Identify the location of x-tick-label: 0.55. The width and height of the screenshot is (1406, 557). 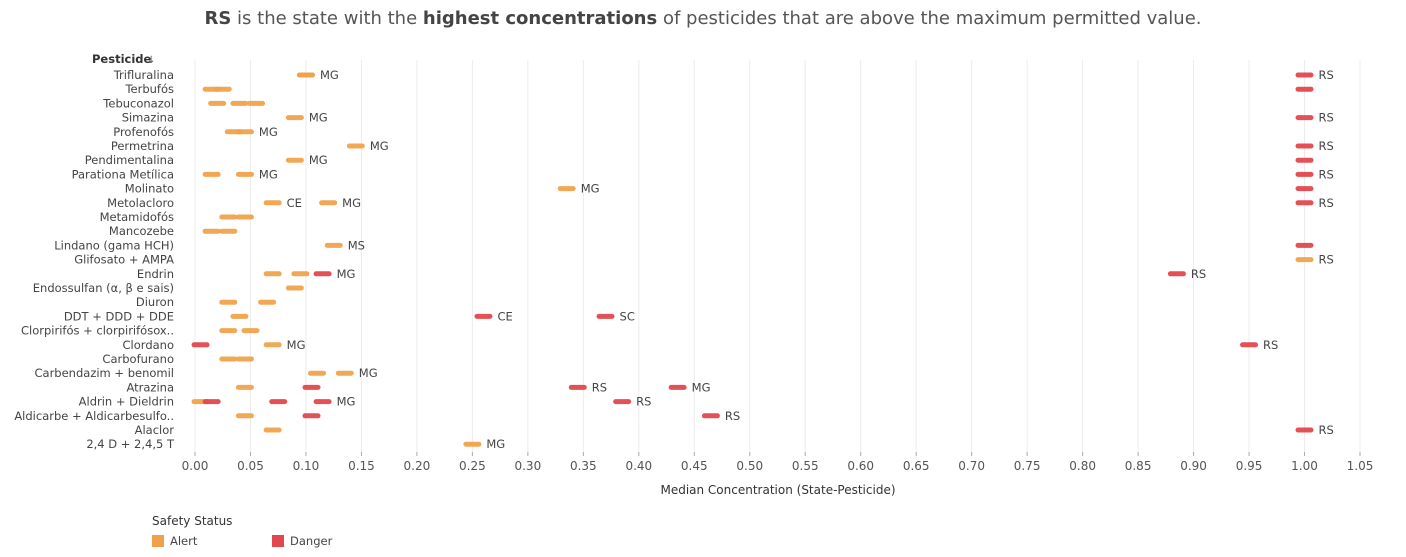
(805, 466).